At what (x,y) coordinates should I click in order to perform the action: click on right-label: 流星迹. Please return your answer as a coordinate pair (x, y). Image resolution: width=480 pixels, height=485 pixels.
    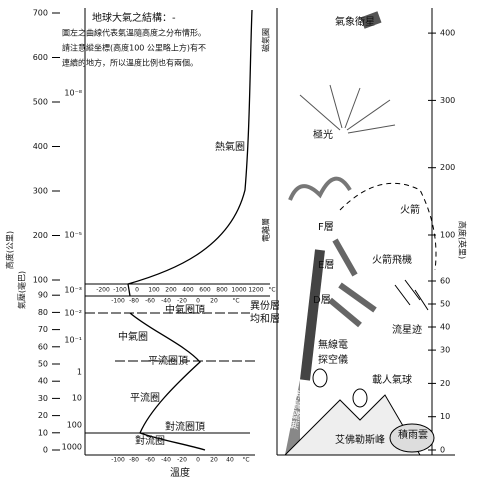
    Looking at the image, I should click on (407, 329).